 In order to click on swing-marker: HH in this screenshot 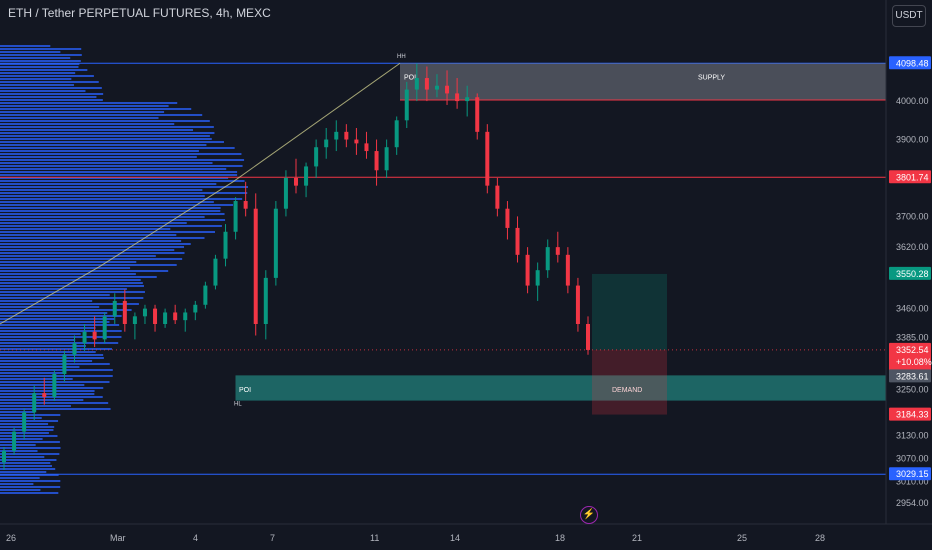, I will do `click(401, 57)`.